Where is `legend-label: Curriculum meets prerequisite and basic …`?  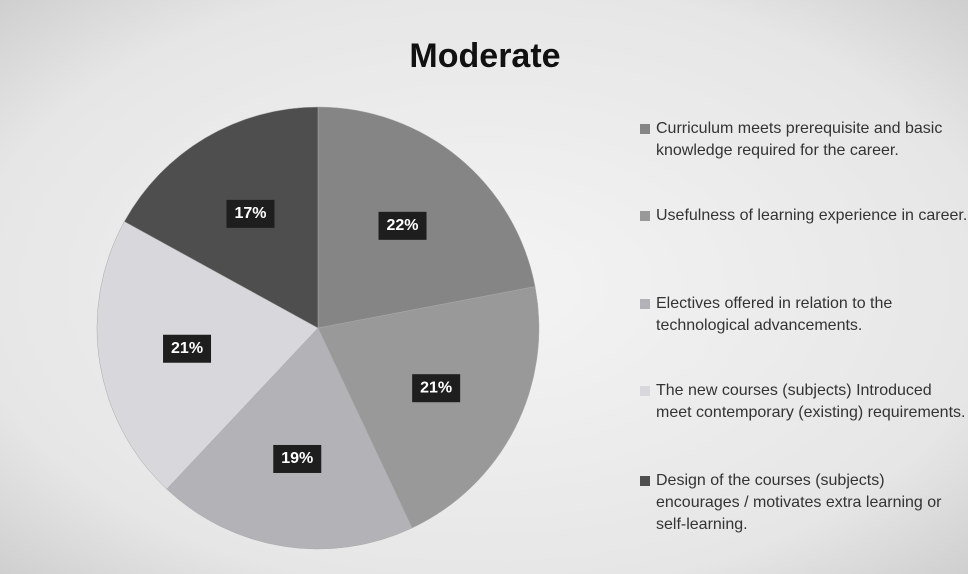
legend-label: Curriculum meets prerequisite and basic … is located at coordinates (799, 139).